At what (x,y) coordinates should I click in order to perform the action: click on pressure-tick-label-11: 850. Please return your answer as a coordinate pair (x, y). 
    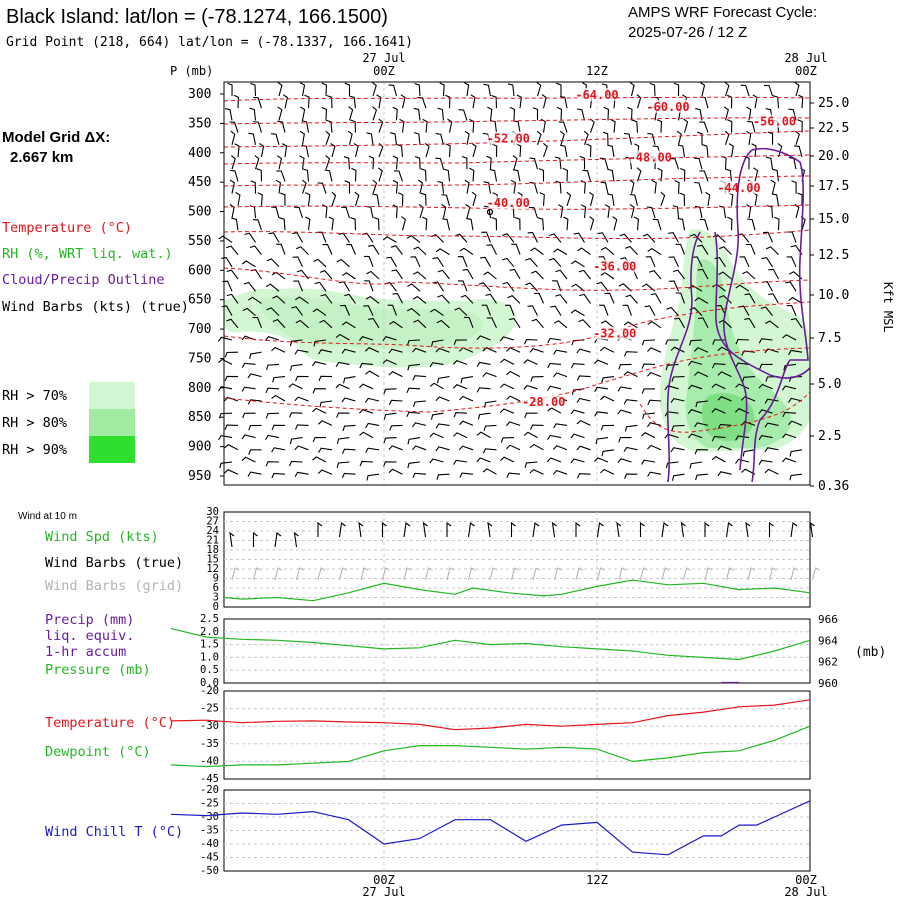
    Looking at the image, I should click on (199, 417).